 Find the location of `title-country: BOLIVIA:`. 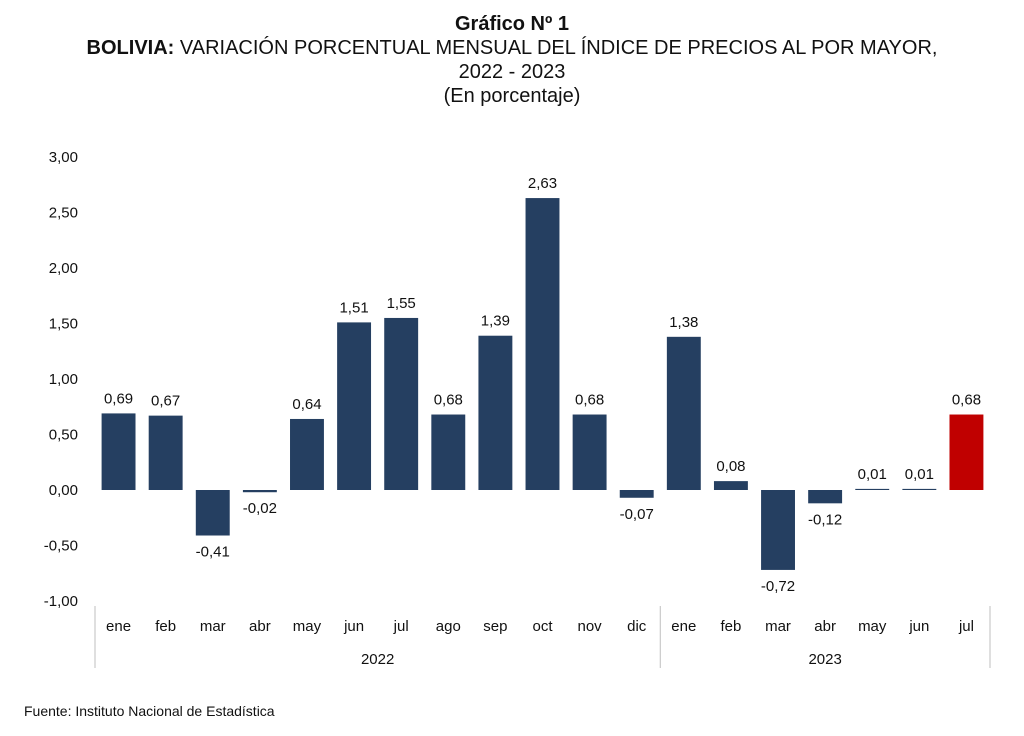

title-country: BOLIVIA: is located at coordinates (130, 48).